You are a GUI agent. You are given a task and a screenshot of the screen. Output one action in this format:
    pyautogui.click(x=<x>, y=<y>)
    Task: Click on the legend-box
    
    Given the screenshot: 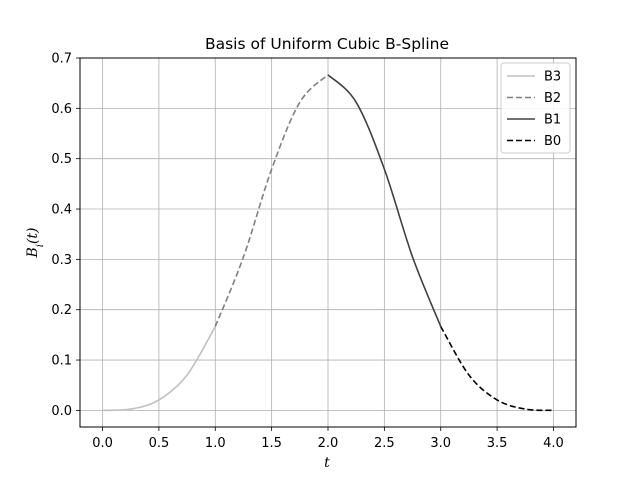 What is the action you would take?
    pyautogui.click(x=535, y=108)
    